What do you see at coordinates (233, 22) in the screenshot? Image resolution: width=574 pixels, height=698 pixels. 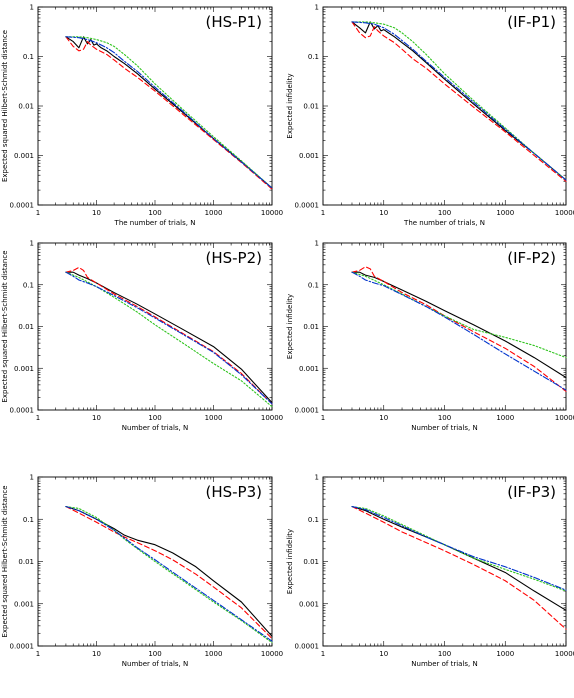 I see `panel-title: (HS-P1)` at bounding box center [233, 22].